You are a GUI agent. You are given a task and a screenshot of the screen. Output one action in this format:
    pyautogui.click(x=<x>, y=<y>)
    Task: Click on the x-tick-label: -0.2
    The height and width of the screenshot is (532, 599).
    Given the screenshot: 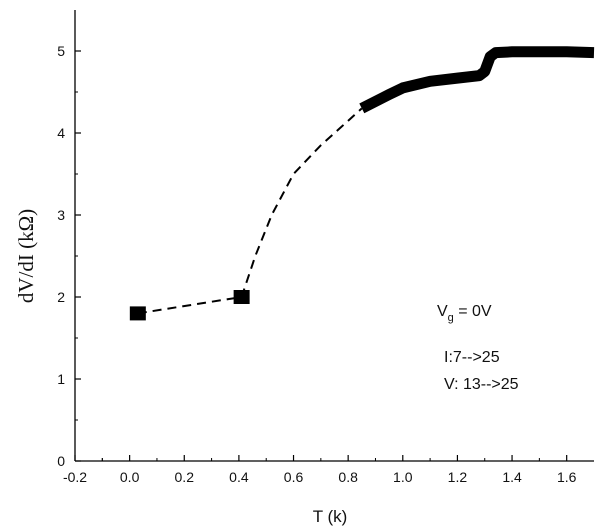 What is the action you would take?
    pyautogui.click(x=75, y=477)
    